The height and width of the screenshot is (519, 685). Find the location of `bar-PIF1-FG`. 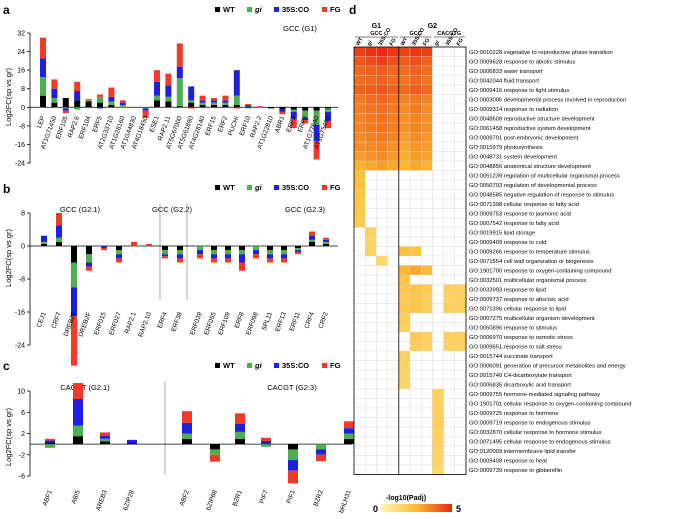

bar-PIF1-FG is located at coordinates (293, 477).